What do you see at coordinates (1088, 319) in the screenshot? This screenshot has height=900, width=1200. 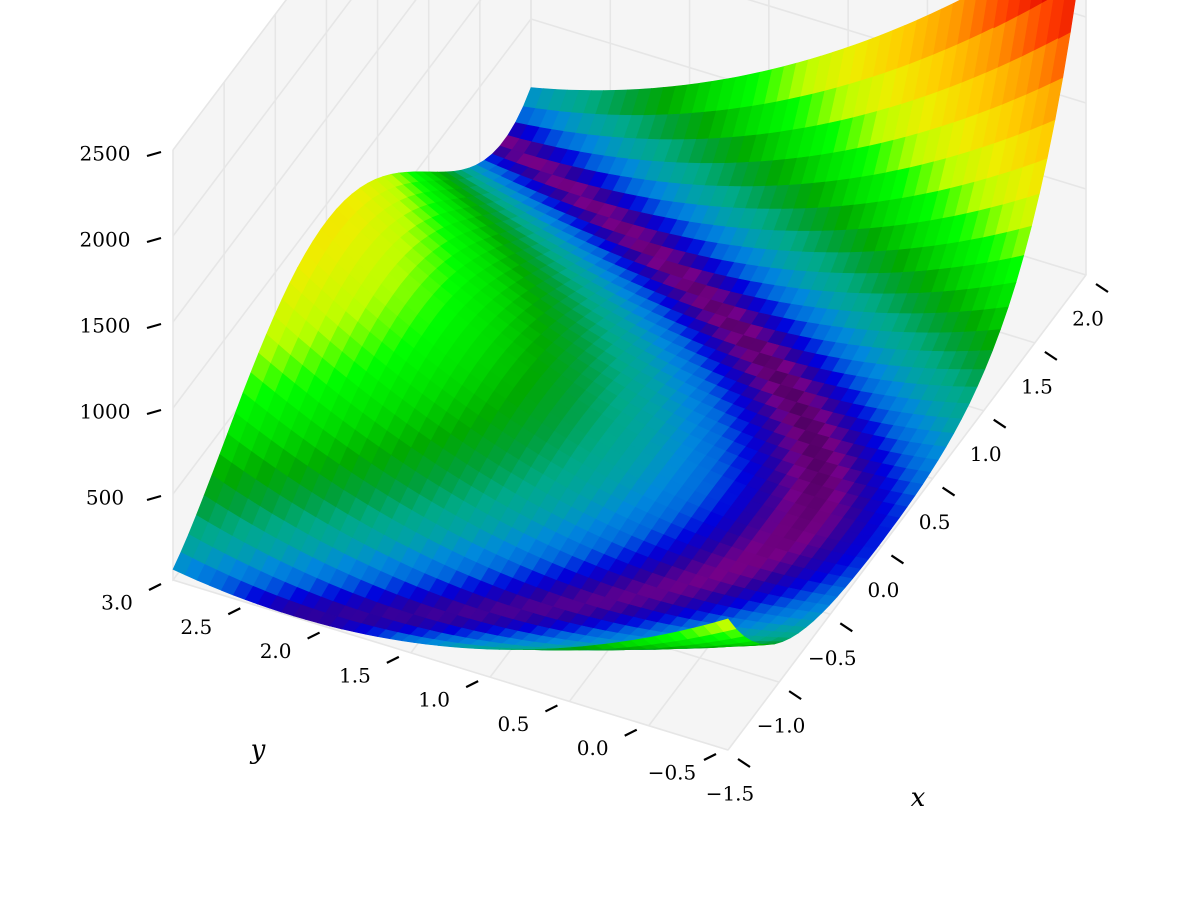 I see `x-tick-label: 2.0` at bounding box center [1088, 319].